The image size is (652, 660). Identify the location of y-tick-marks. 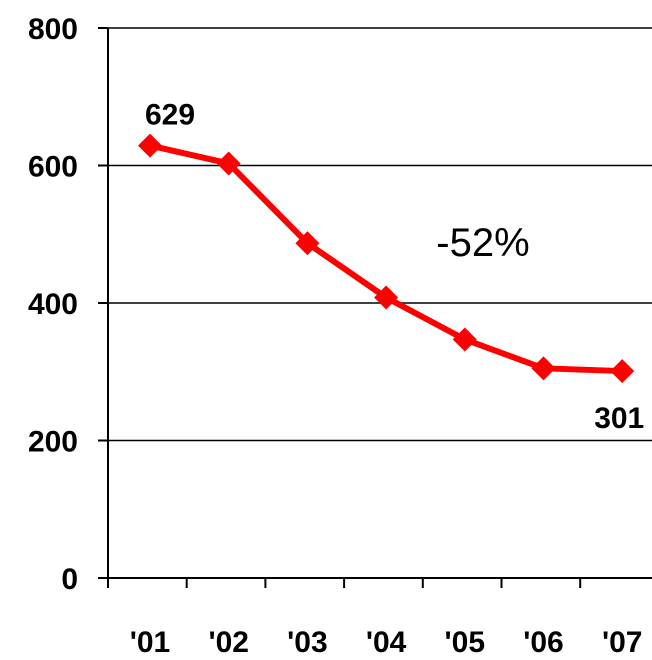
(103, 303).